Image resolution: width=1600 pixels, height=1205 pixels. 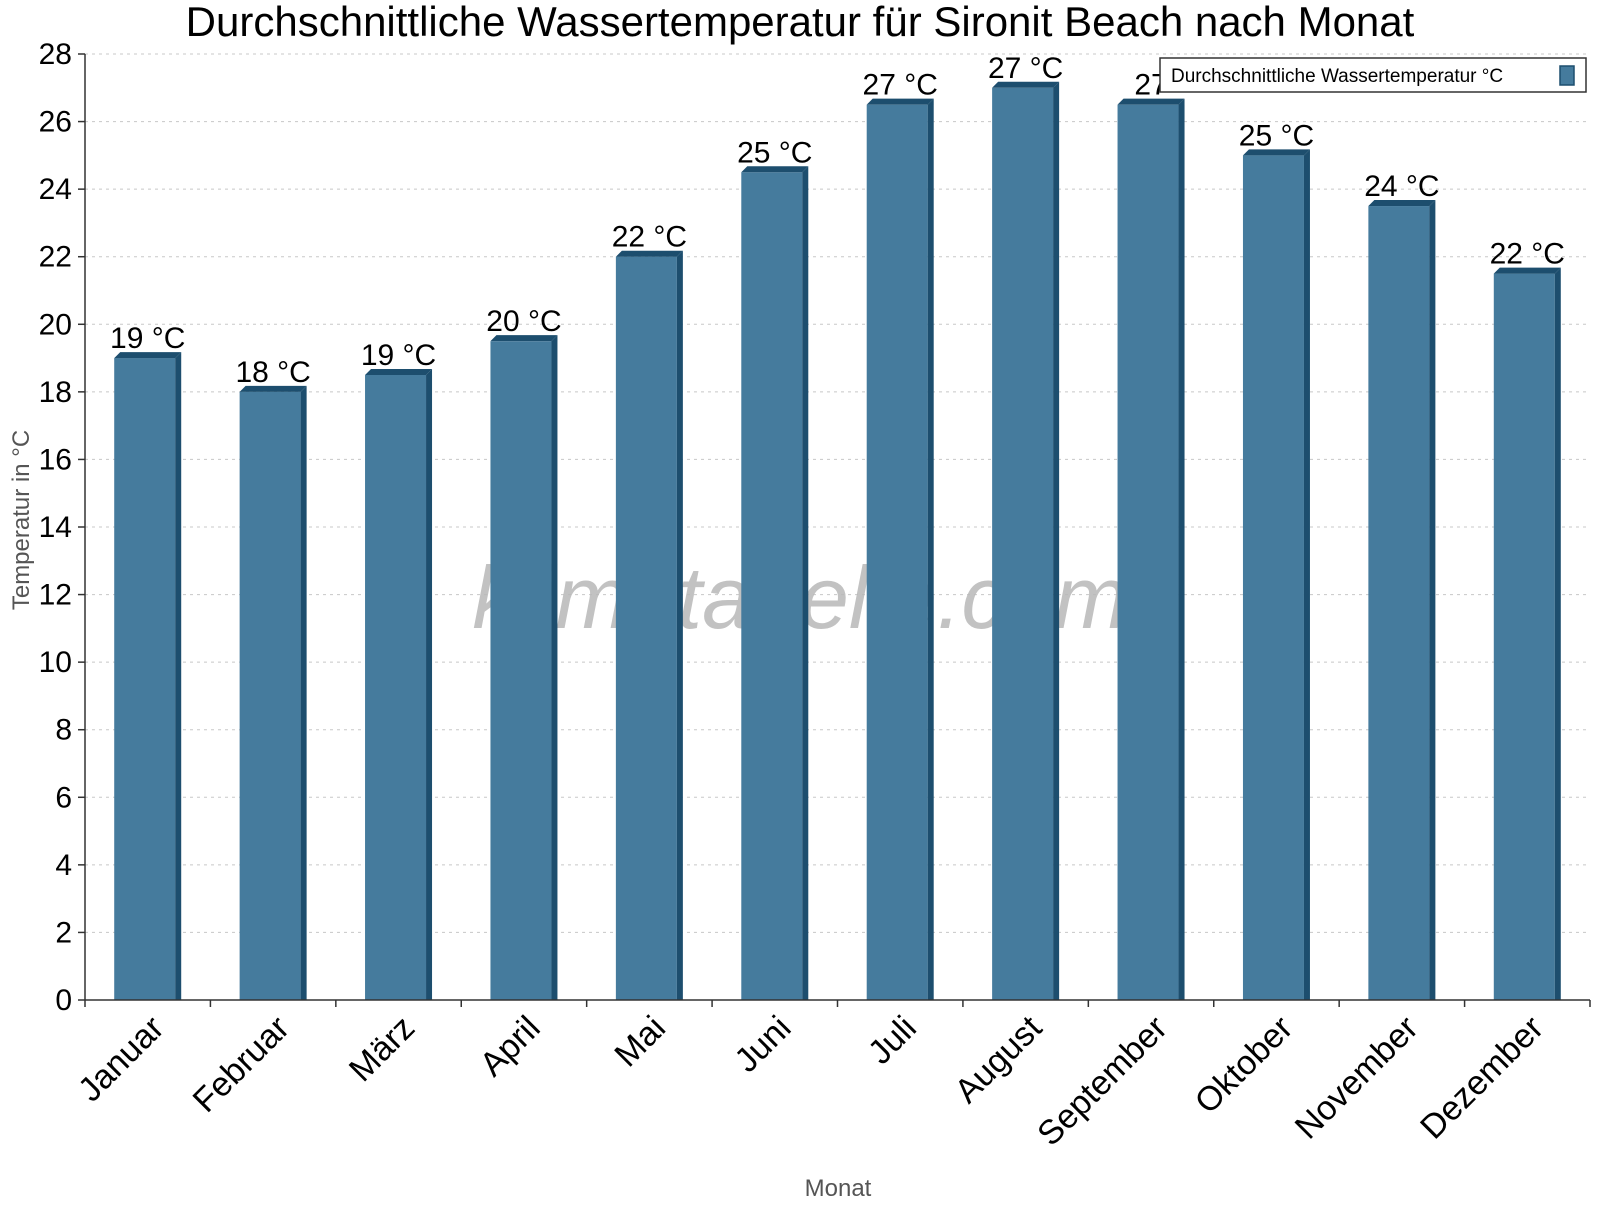 I want to click on data-label: 24 °C, so click(x=1401, y=186).